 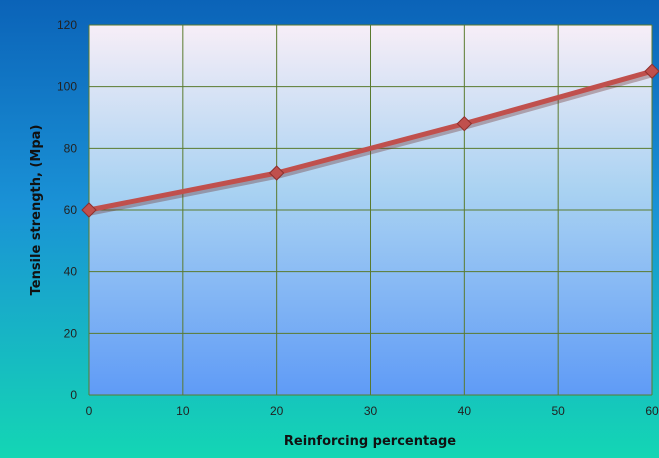 I want to click on x-tick-label: 20, so click(x=277, y=411).